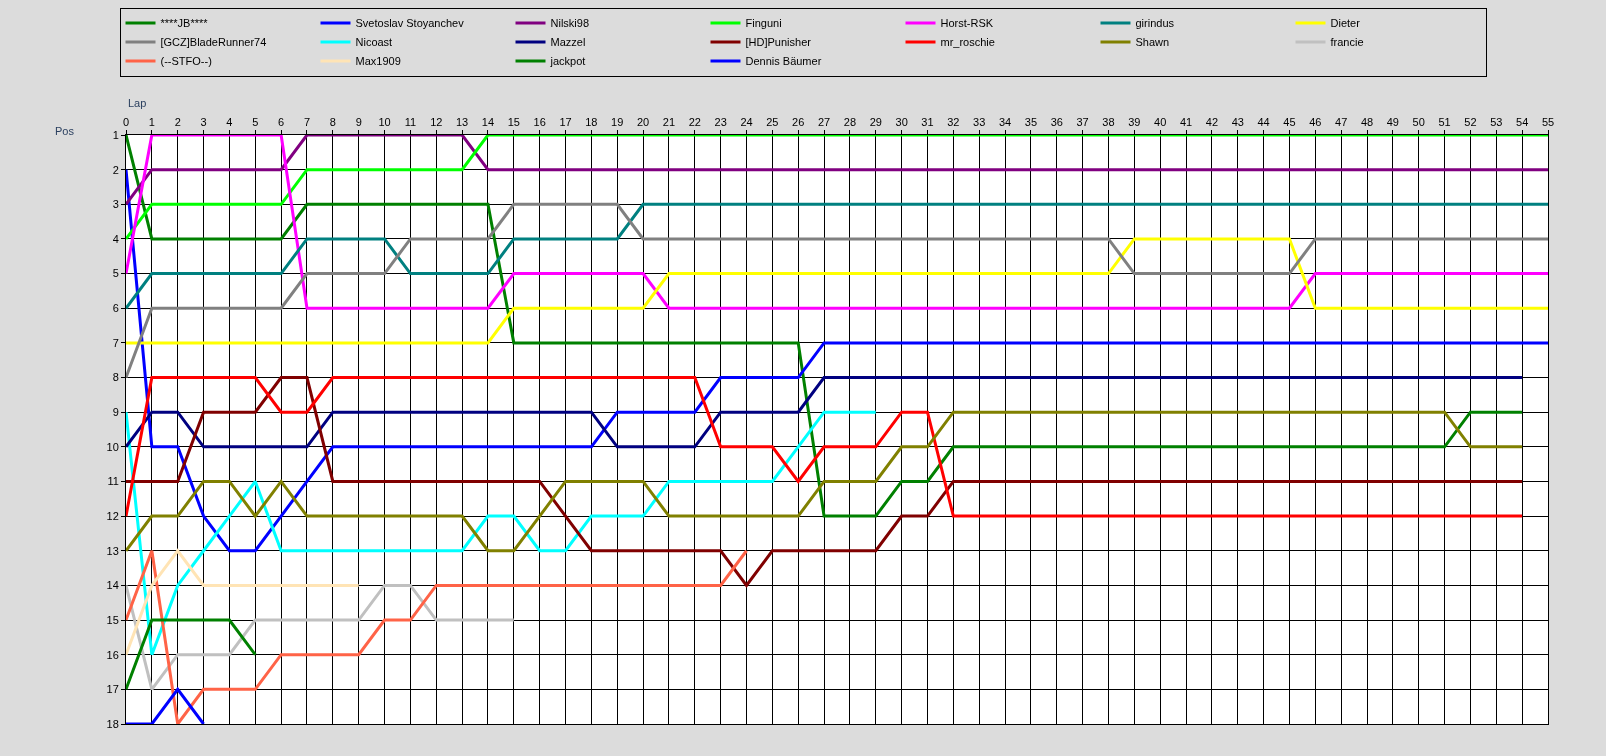 The width and height of the screenshot is (1606, 756). Describe the element at coordinates (115, 342) in the screenshot. I see `y-tick-label: 7` at that location.